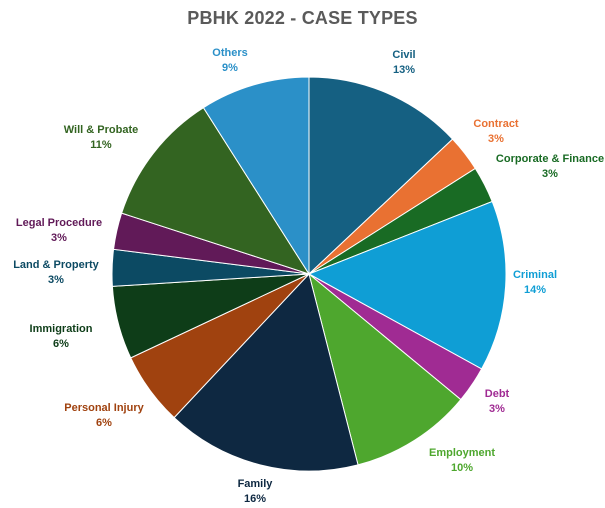 The image size is (605, 508). What do you see at coordinates (229, 53) in the screenshot?
I see `slice-label-others: Others` at bounding box center [229, 53].